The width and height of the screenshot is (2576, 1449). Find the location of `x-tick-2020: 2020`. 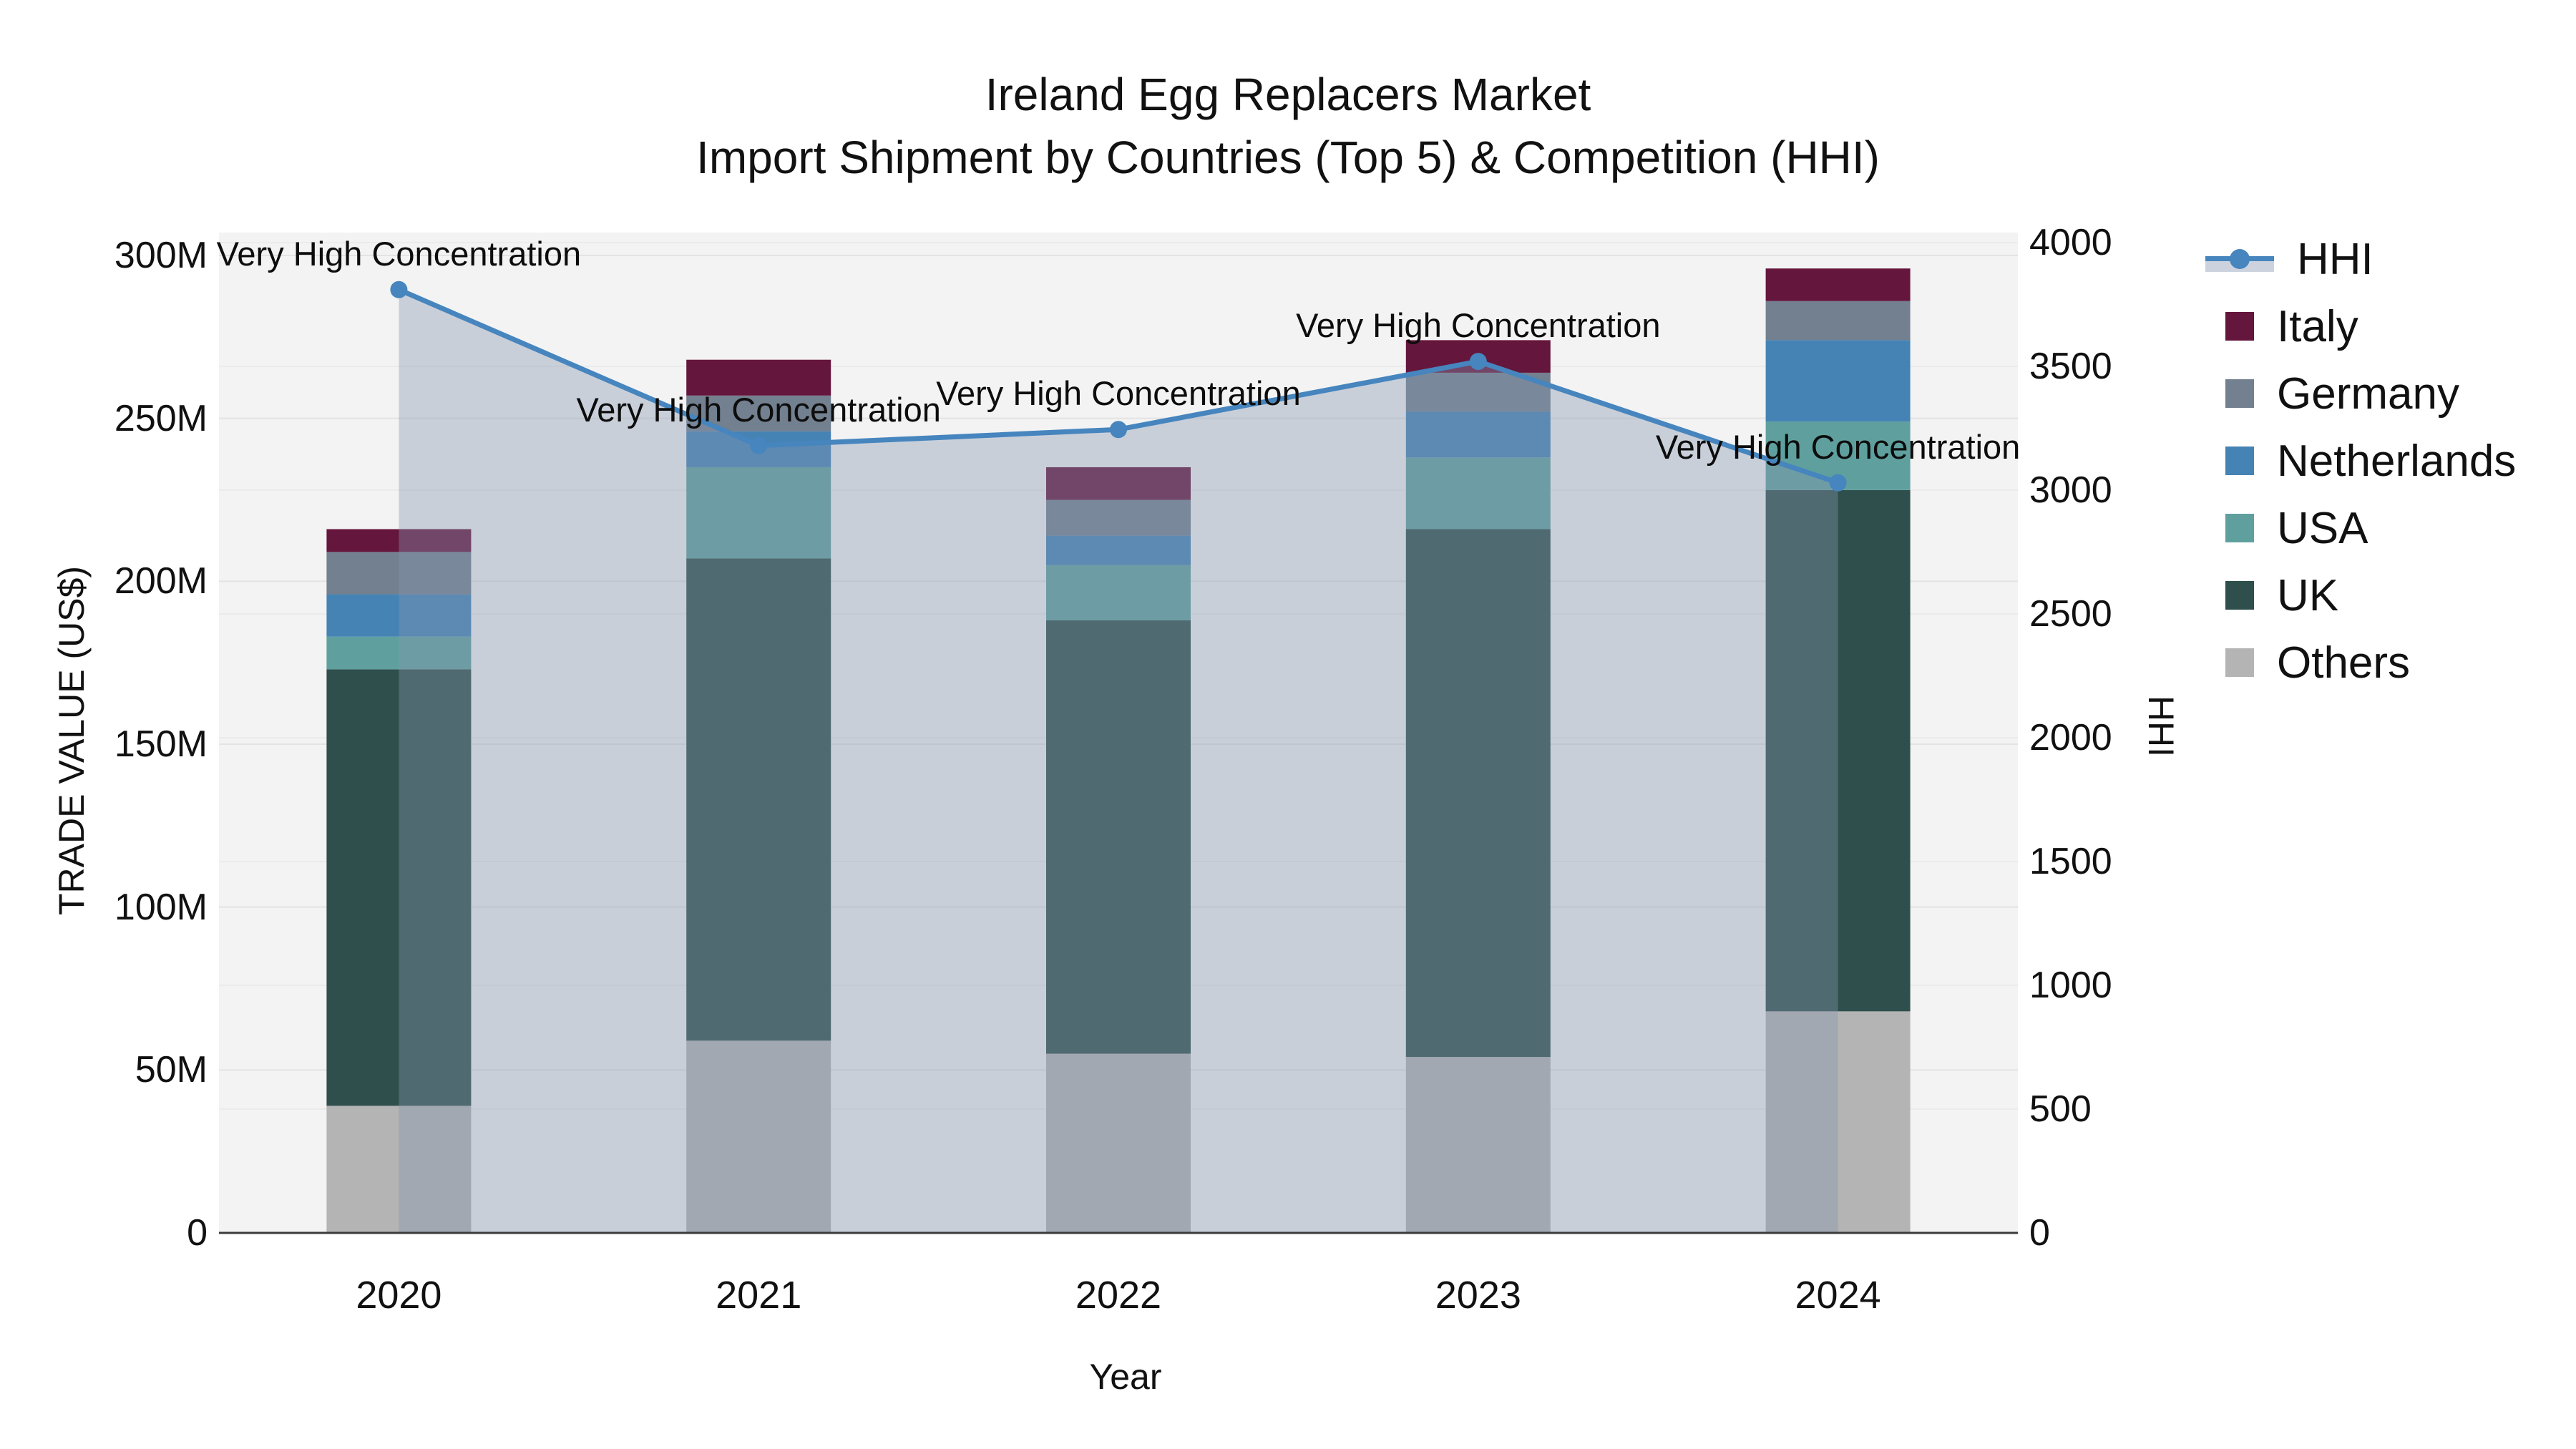

x-tick-2020: 2020 is located at coordinates (399, 1295).